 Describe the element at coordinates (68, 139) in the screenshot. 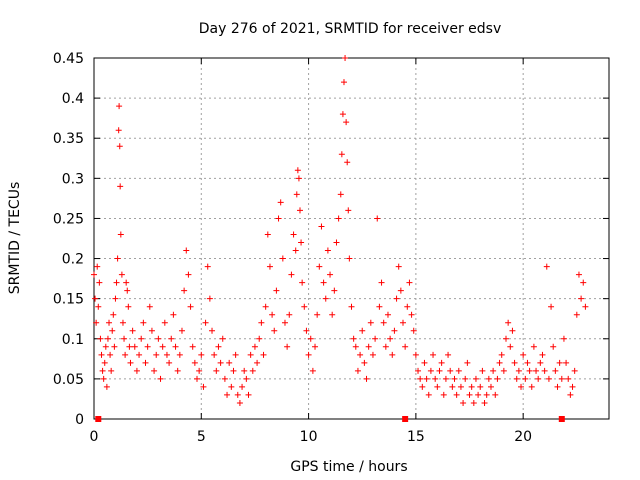

I see `y-tick-label: 0.35` at that location.